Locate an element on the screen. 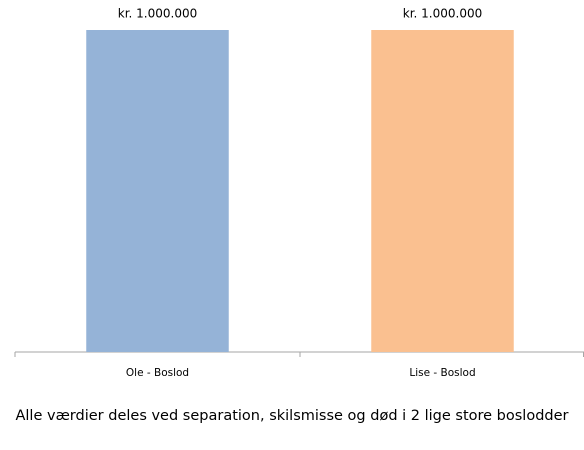 The height and width of the screenshot is (450, 584). x-tick-label: Ole - Boslod is located at coordinates (157, 373).